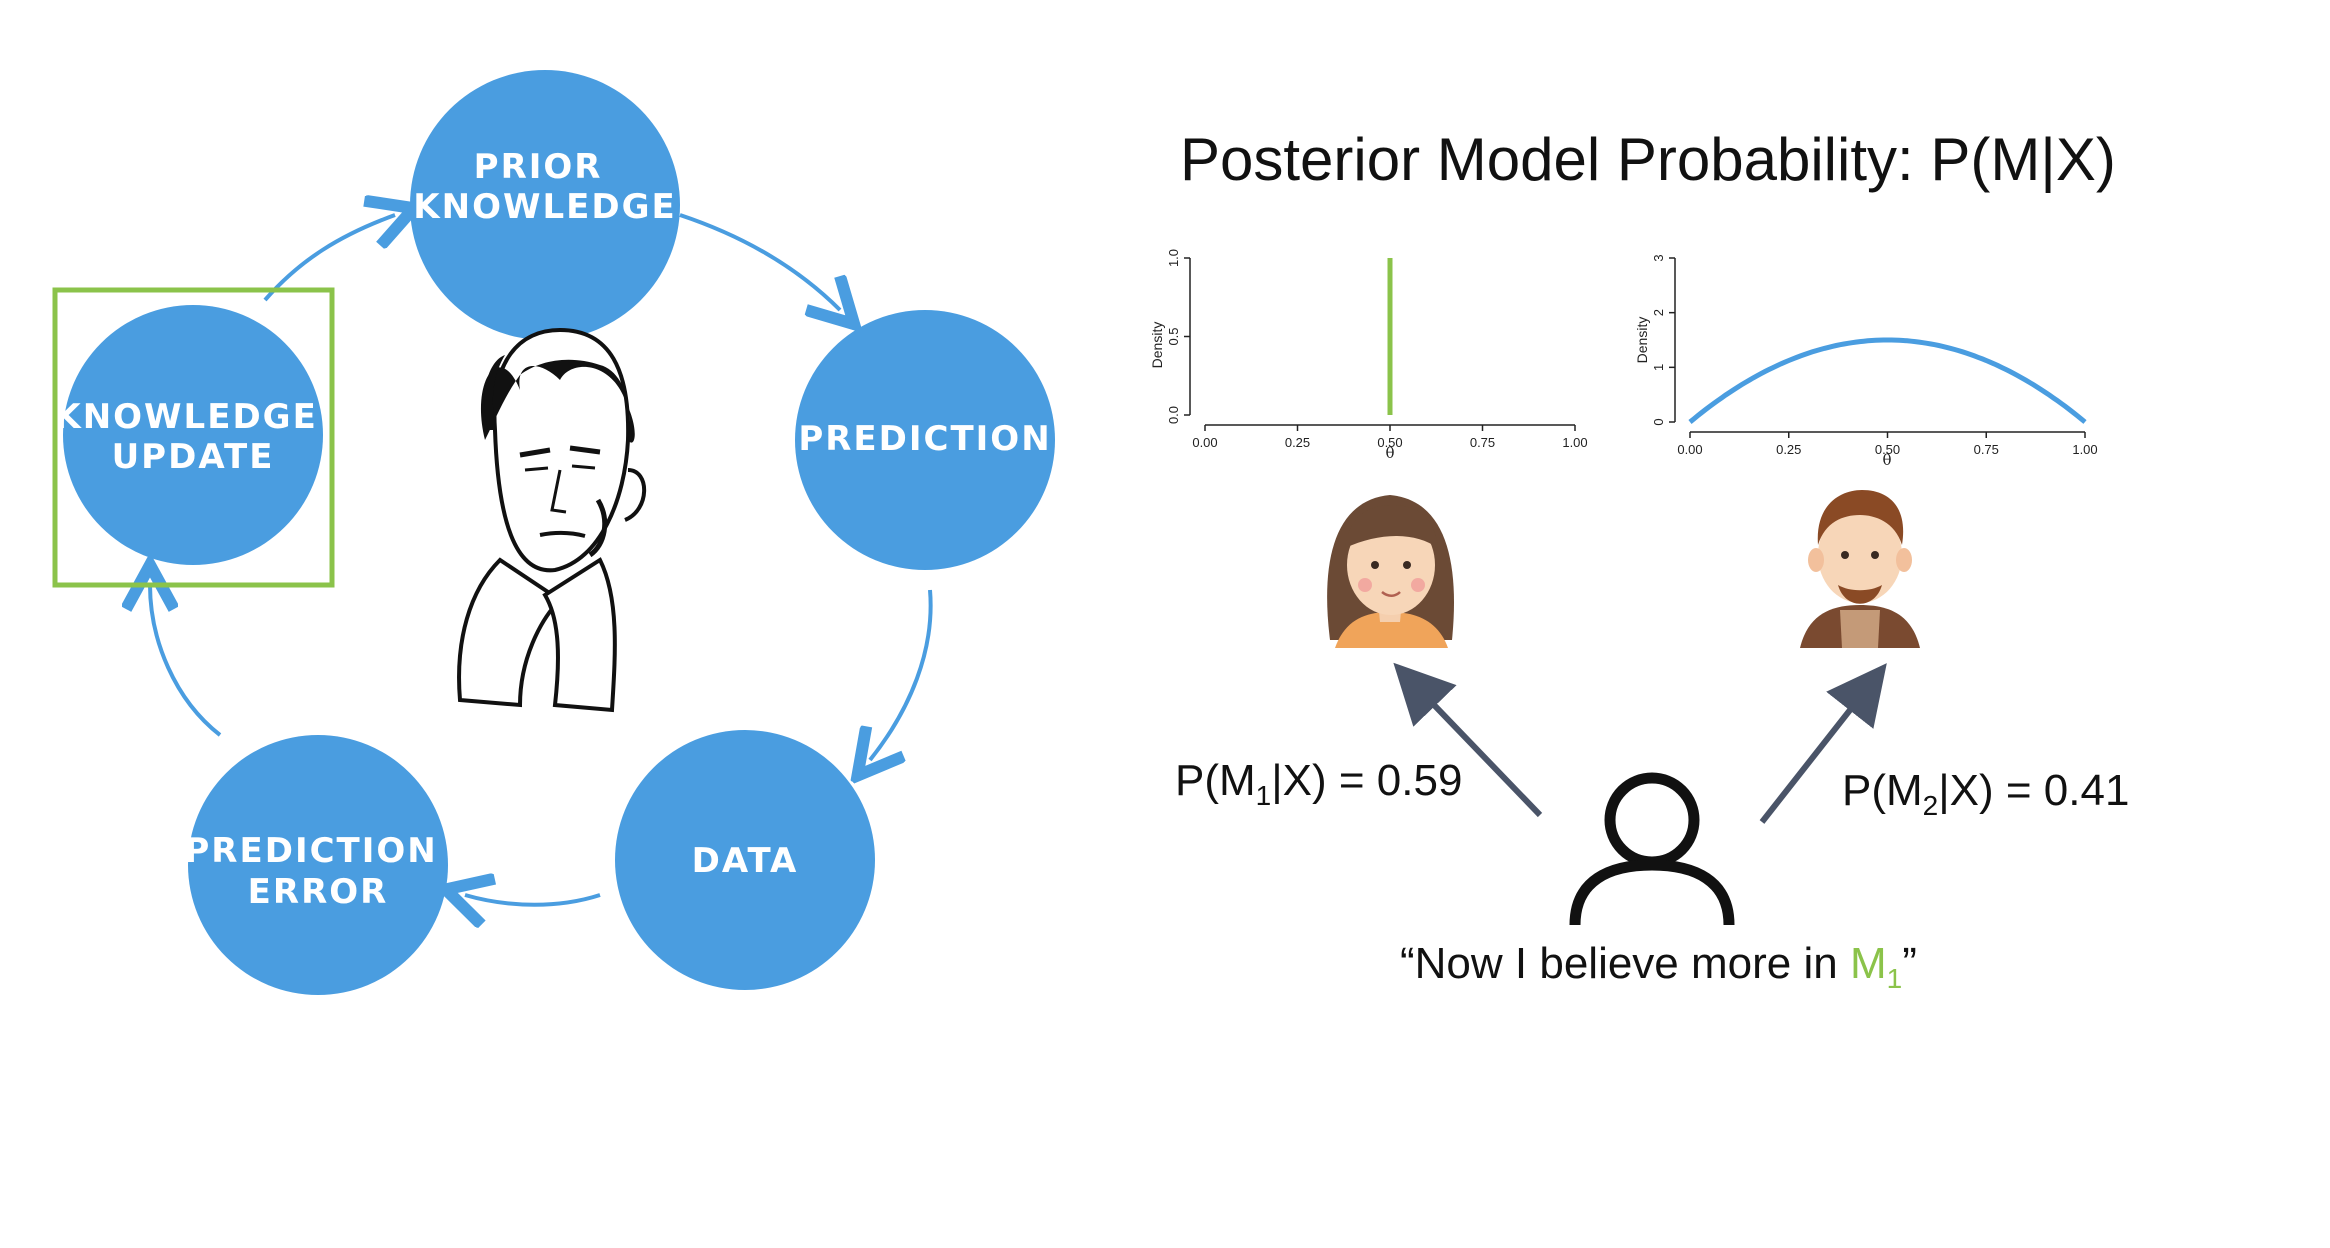  I want to click on arrow-error-to-update, so click(186, 661).